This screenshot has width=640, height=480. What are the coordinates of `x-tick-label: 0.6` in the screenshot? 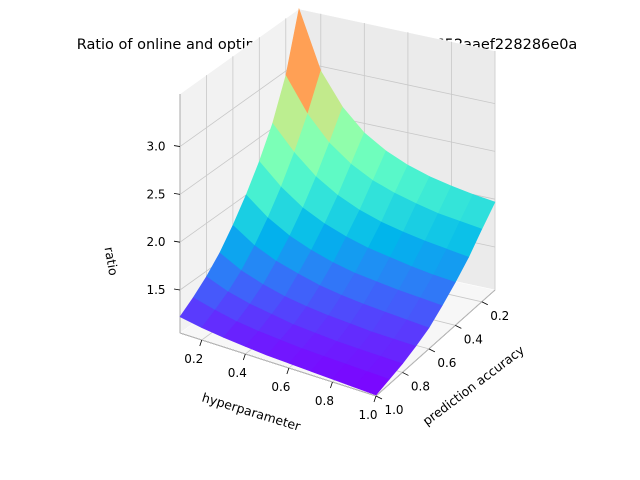 It's located at (280, 387).